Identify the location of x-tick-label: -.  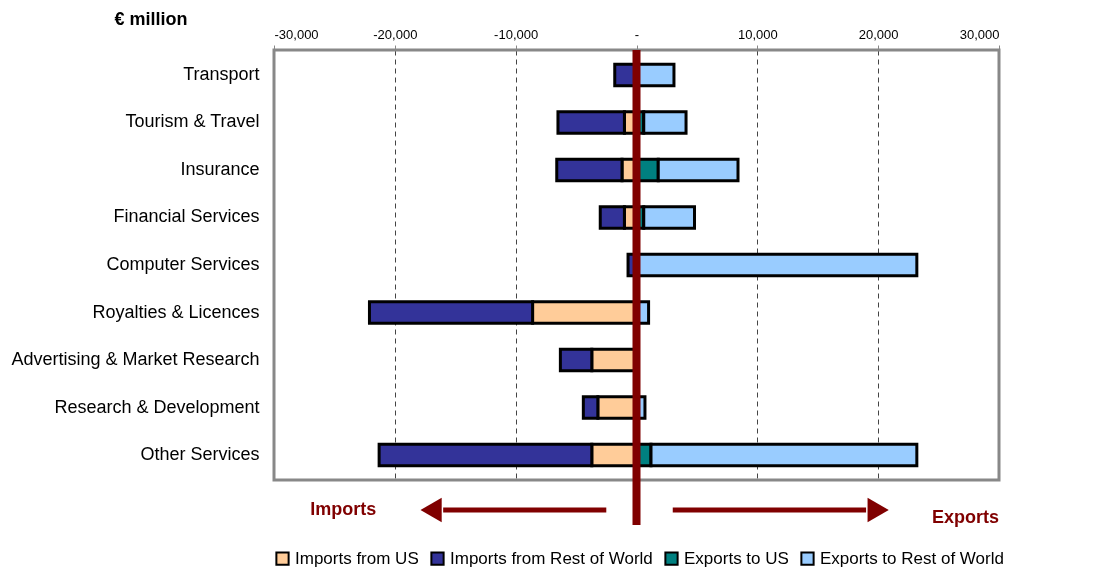
(637, 34).